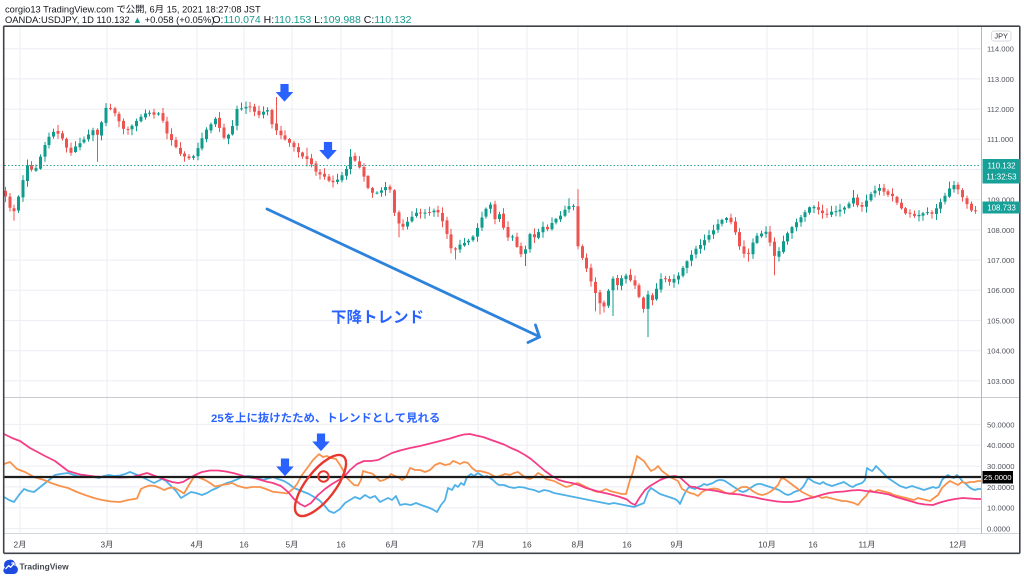 This screenshot has width=1024, height=576. I want to click on svg-text: 111.000, so click(1000, 139).